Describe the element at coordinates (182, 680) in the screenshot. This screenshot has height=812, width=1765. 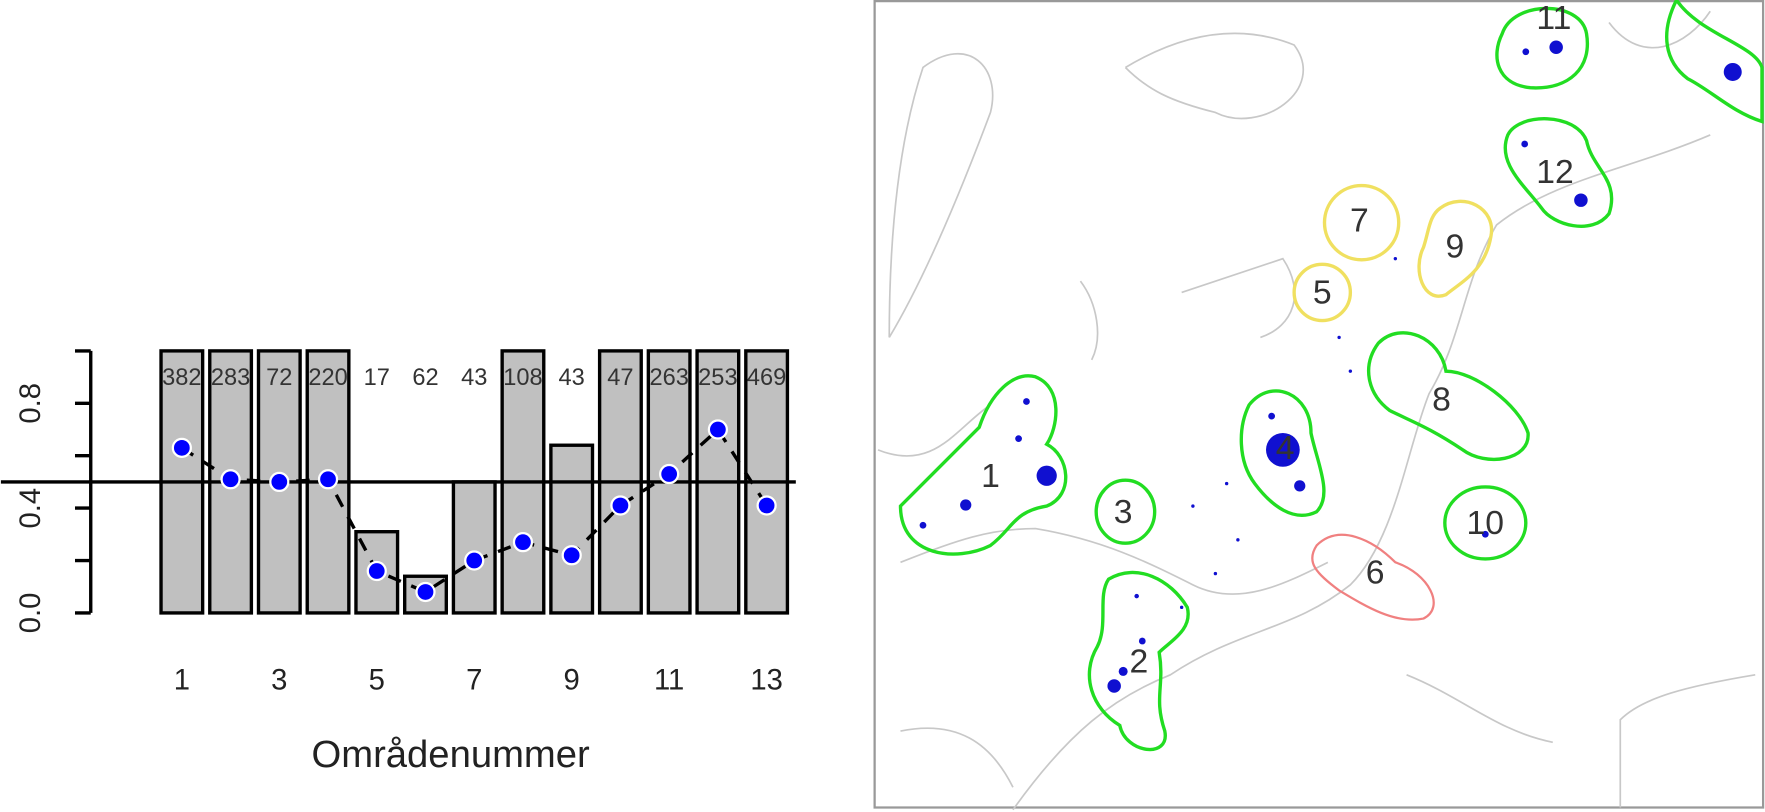
I see `x-tick-label: 1` at that location.